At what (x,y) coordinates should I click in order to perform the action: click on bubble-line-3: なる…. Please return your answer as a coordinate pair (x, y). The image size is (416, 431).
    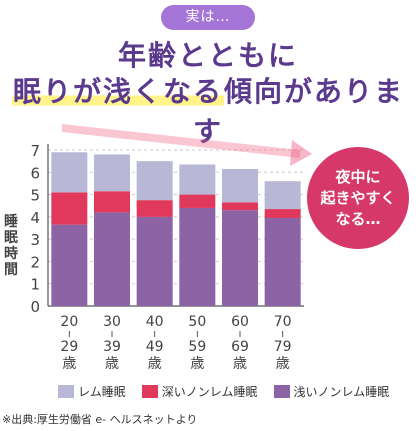
    Looking at the image, I should click on (358, 218).